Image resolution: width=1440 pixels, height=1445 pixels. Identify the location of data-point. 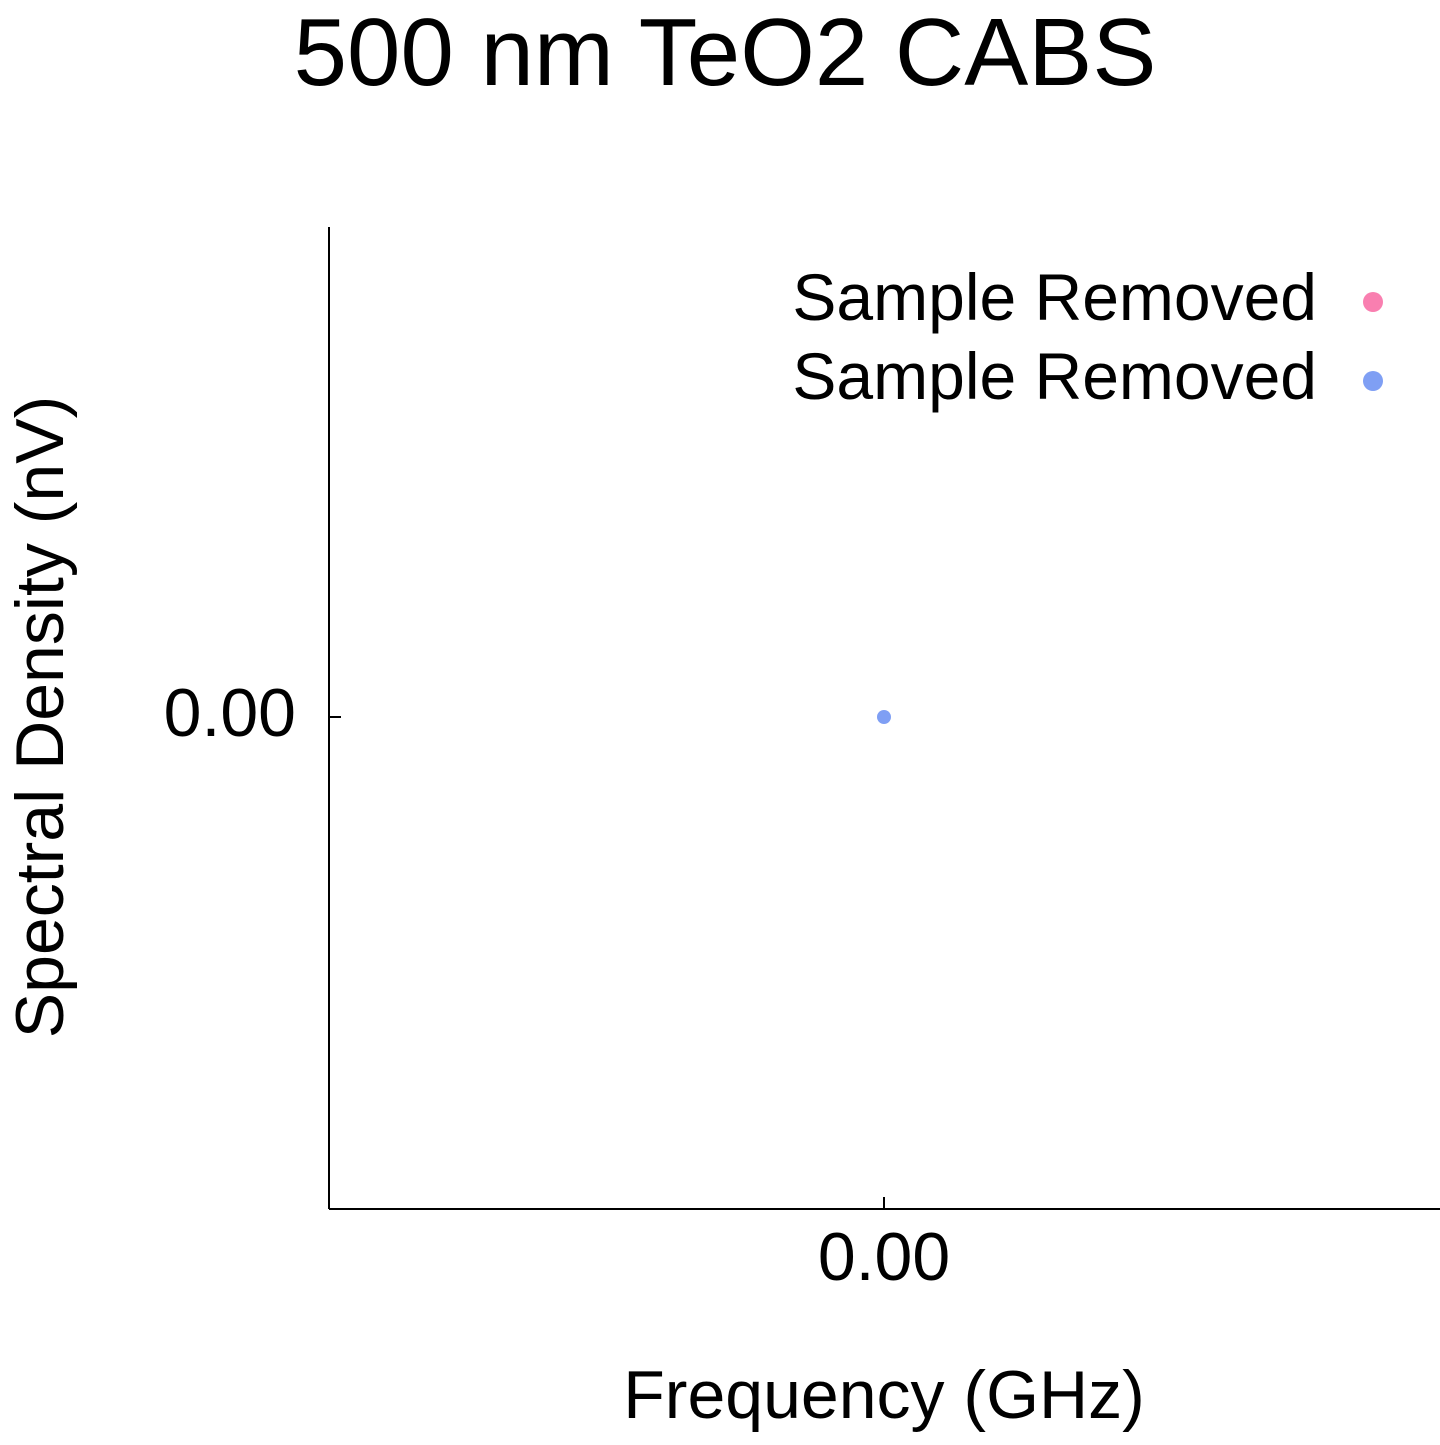
(884, 717).